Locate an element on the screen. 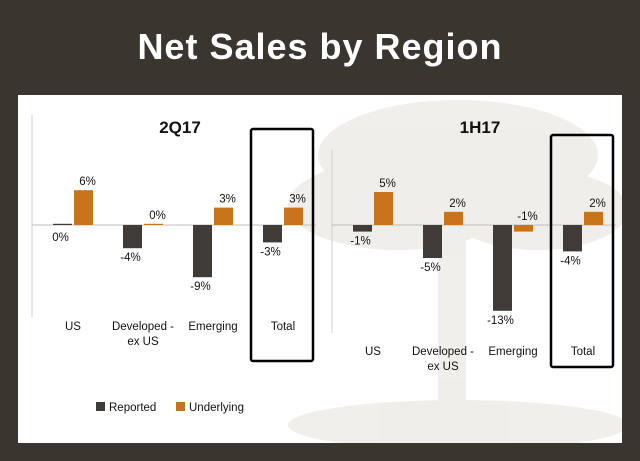  page-title: Net Sales by Region is located at coordinates (320, 46).